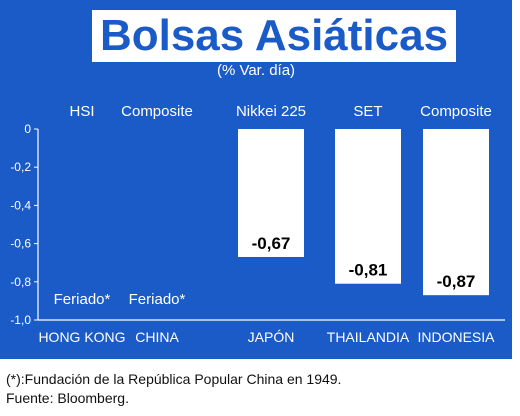  I want to click on bar-value-label: -0,87, so click(456, 281).